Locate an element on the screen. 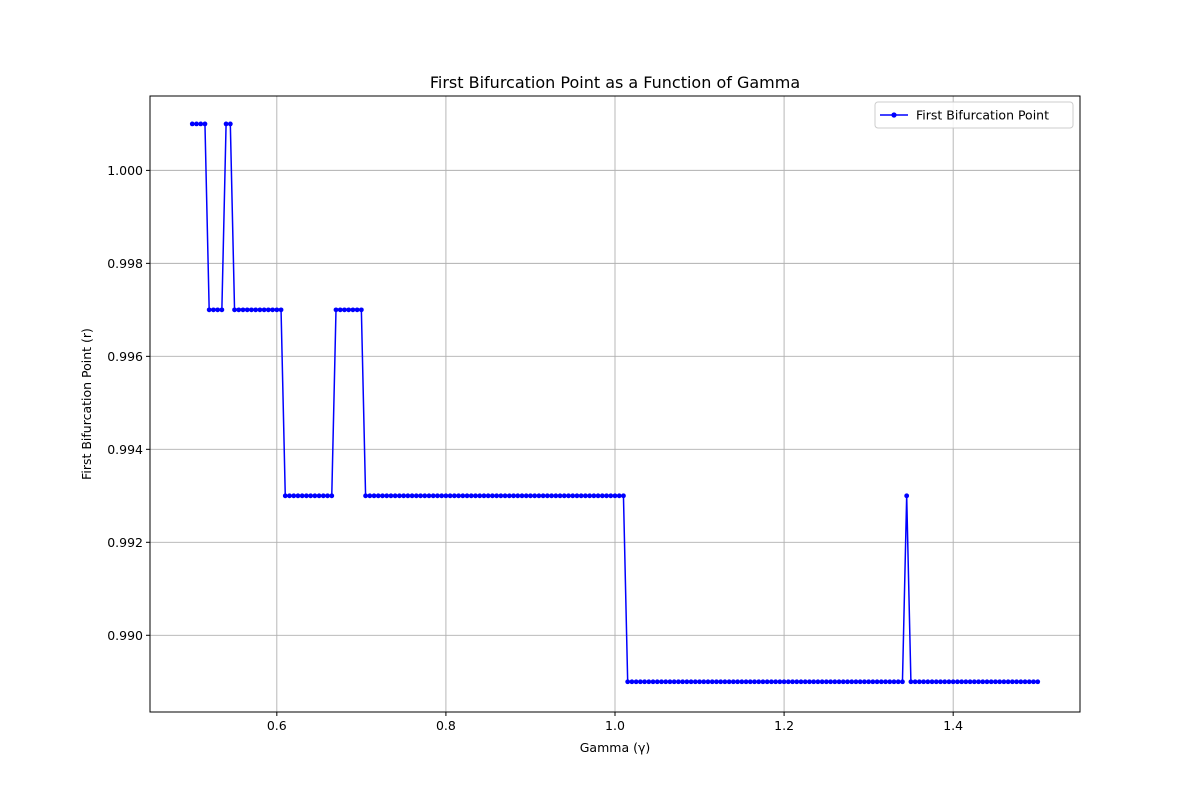 The image size is (1200, 800). x-tick-label: 1.2 is located at coordinates (784, 725).